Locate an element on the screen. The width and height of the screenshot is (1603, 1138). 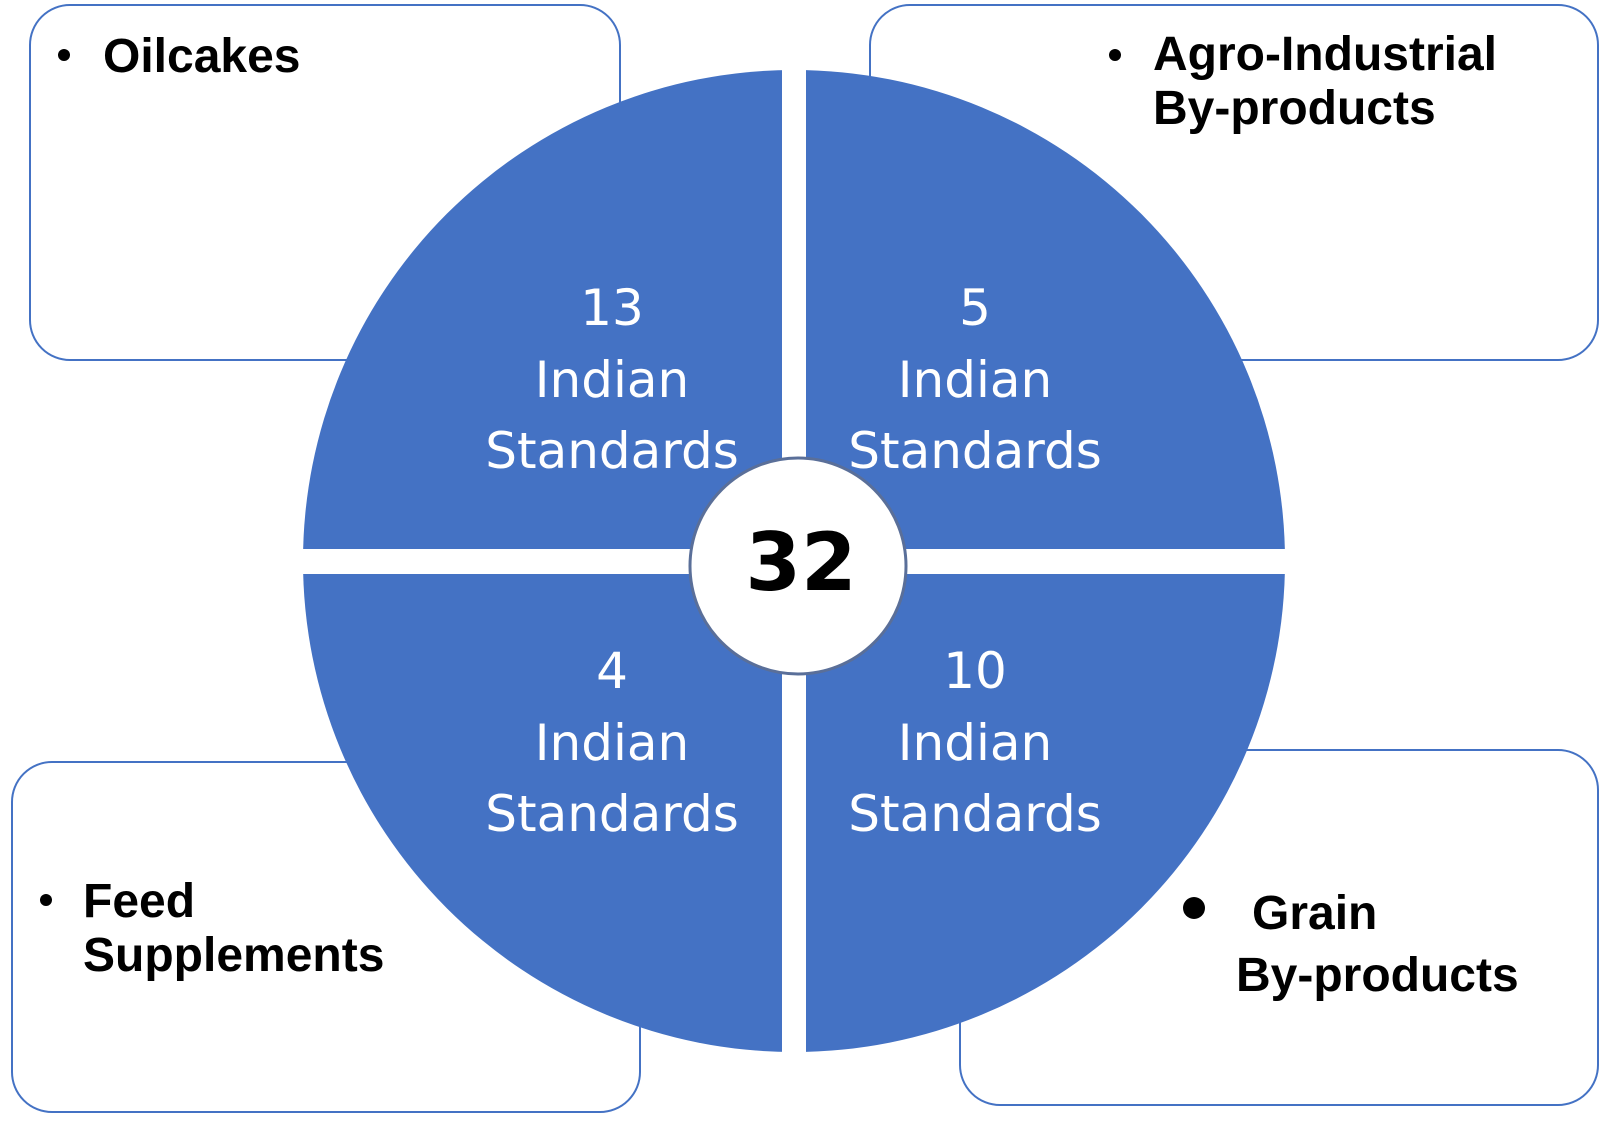
count: 5 is located at coordinates (975, 308).